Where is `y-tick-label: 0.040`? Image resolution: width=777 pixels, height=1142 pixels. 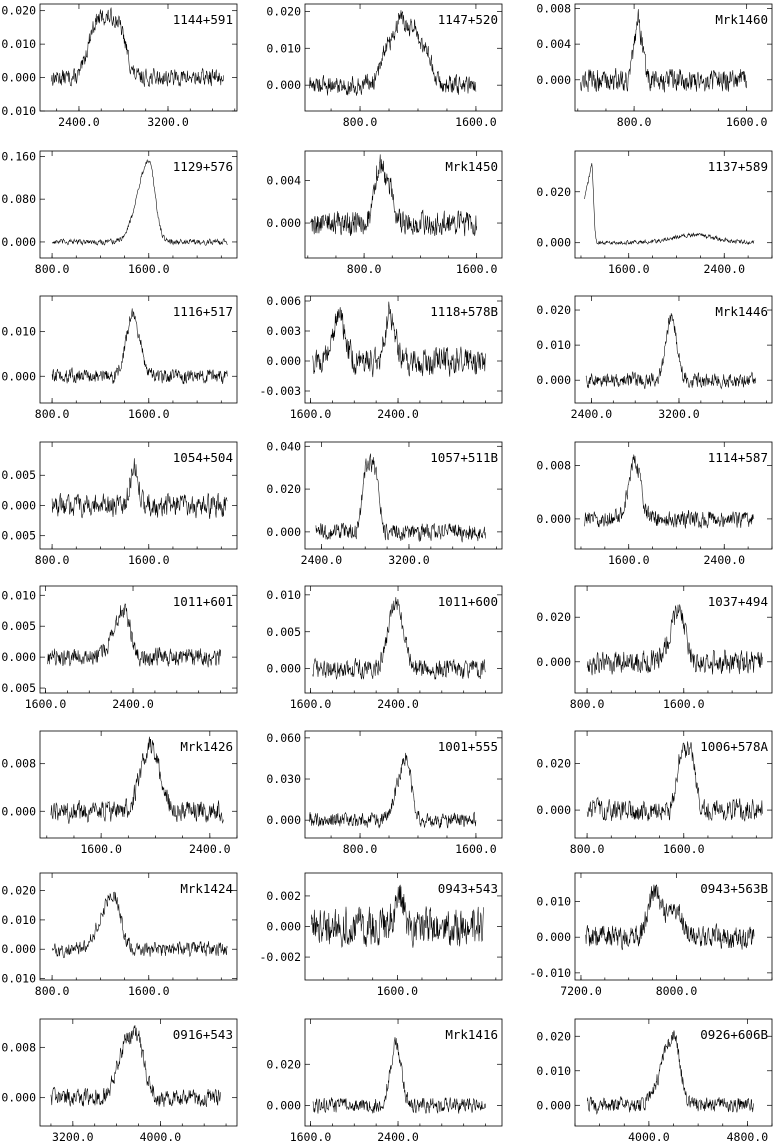 y-tick-label: 0.040 is located at coordinates (283, 446).